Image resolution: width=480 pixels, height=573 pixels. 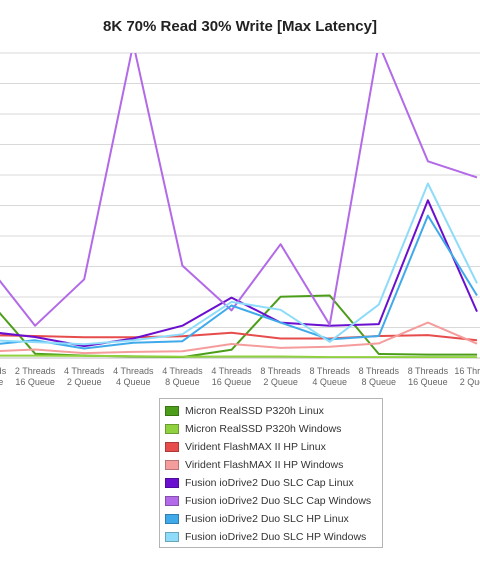 What do you see at coordinates (240, 26) in the screenshot?
I see `chart-title: 8K 70% Read 30% Write [Max Latency]` at bounding box center [240, 26].